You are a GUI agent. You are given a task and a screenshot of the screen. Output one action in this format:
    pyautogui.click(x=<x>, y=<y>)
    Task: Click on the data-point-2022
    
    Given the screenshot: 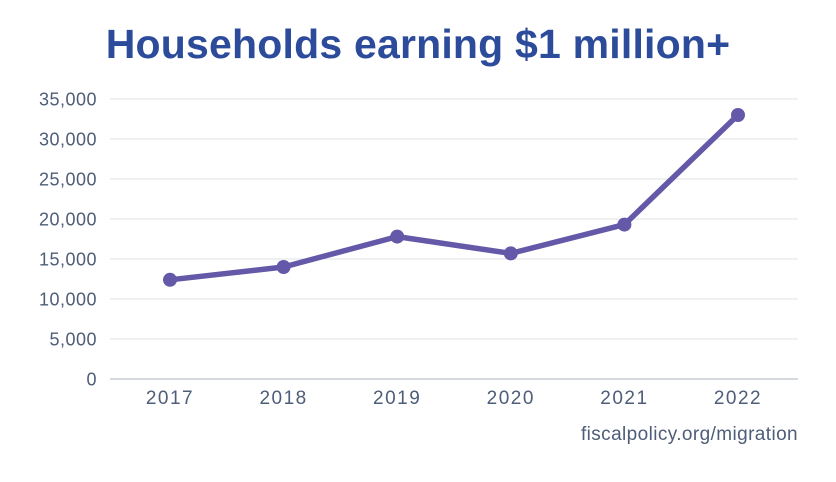 What is the action you would take?
    pyautogui.click(x=738, y=115)
    